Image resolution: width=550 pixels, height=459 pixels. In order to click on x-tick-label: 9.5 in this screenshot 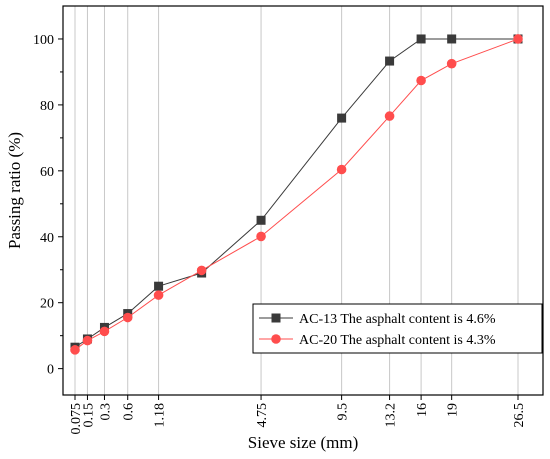, I will do `click(343, 412)`.